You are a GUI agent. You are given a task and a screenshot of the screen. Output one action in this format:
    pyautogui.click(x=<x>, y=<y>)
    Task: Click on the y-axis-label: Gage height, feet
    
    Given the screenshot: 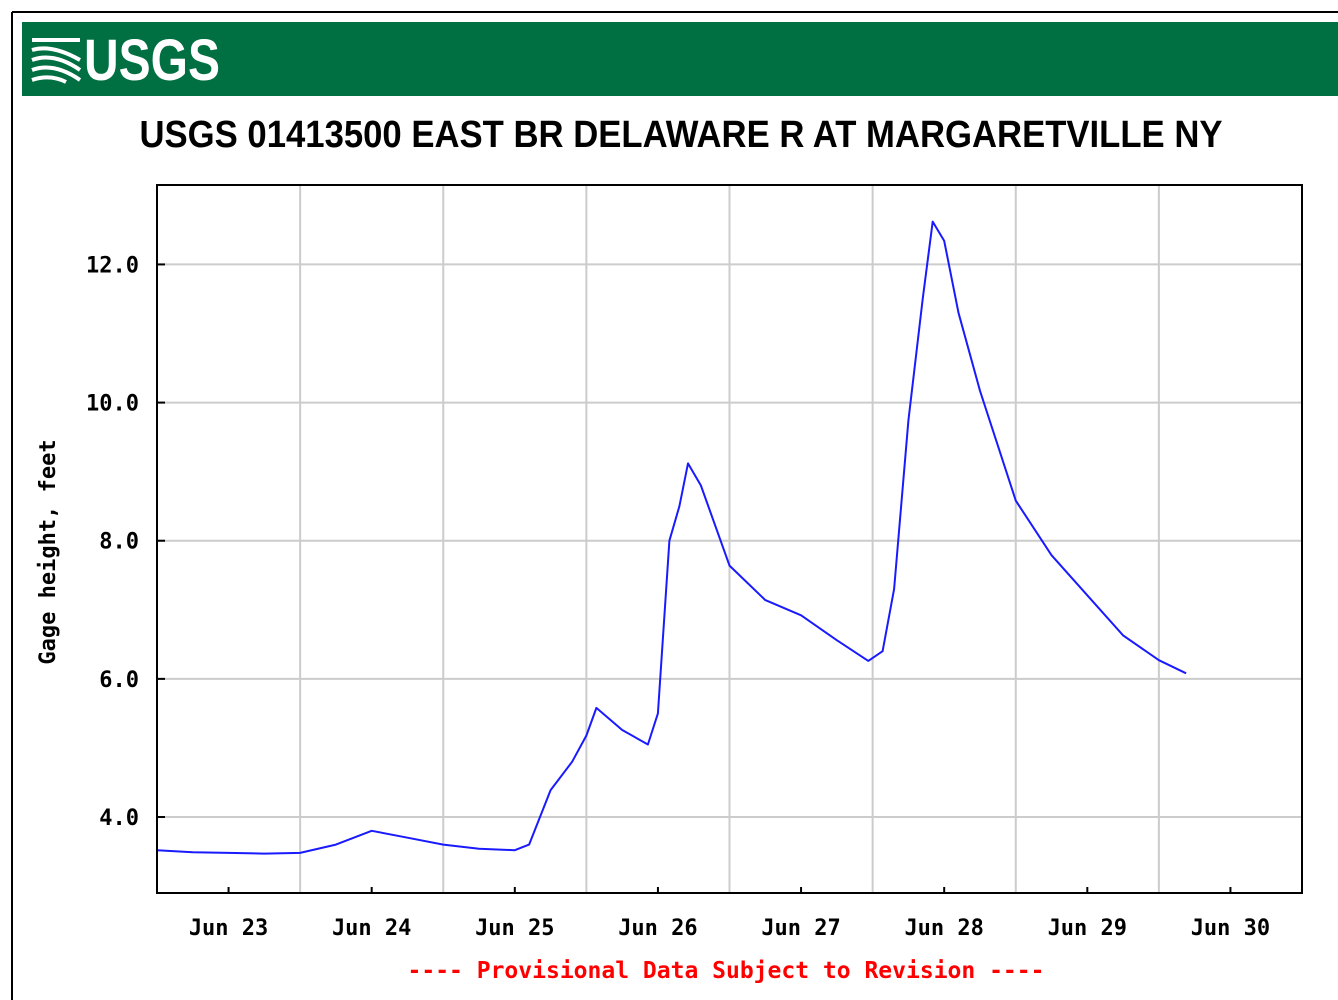 What is the action you would take?
    pyautogui.click(x=48, y=551)
    